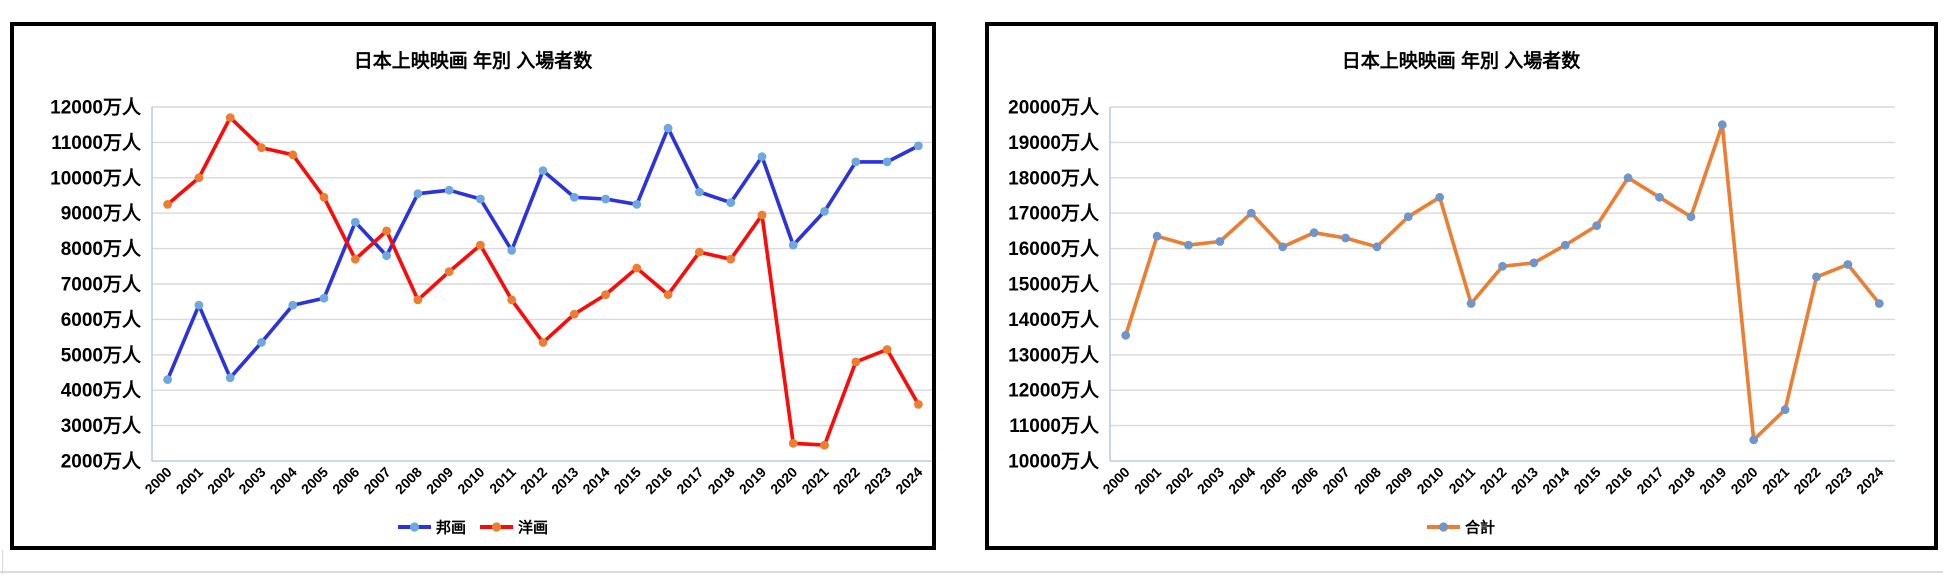 Image resolution: width=1943 pixels, height=579 pixels. I want to click on y-tick-label: 9000万人, so click(101, 214).